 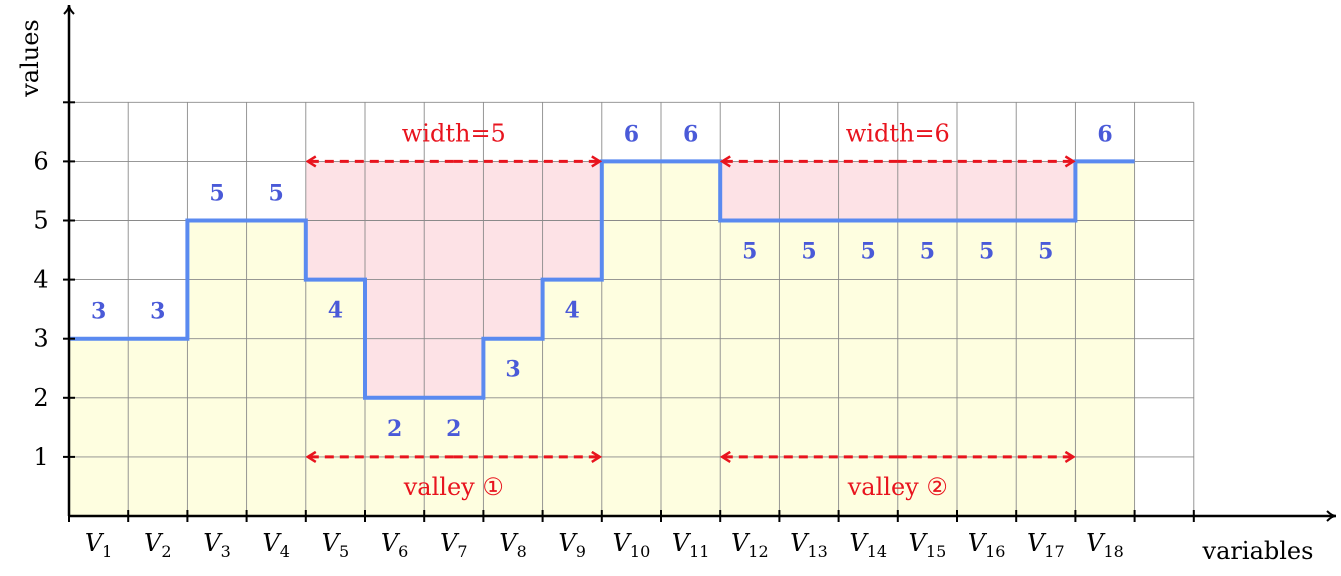 I want to click on x-tick-label-v2: V2, so click(x=158, y=545).